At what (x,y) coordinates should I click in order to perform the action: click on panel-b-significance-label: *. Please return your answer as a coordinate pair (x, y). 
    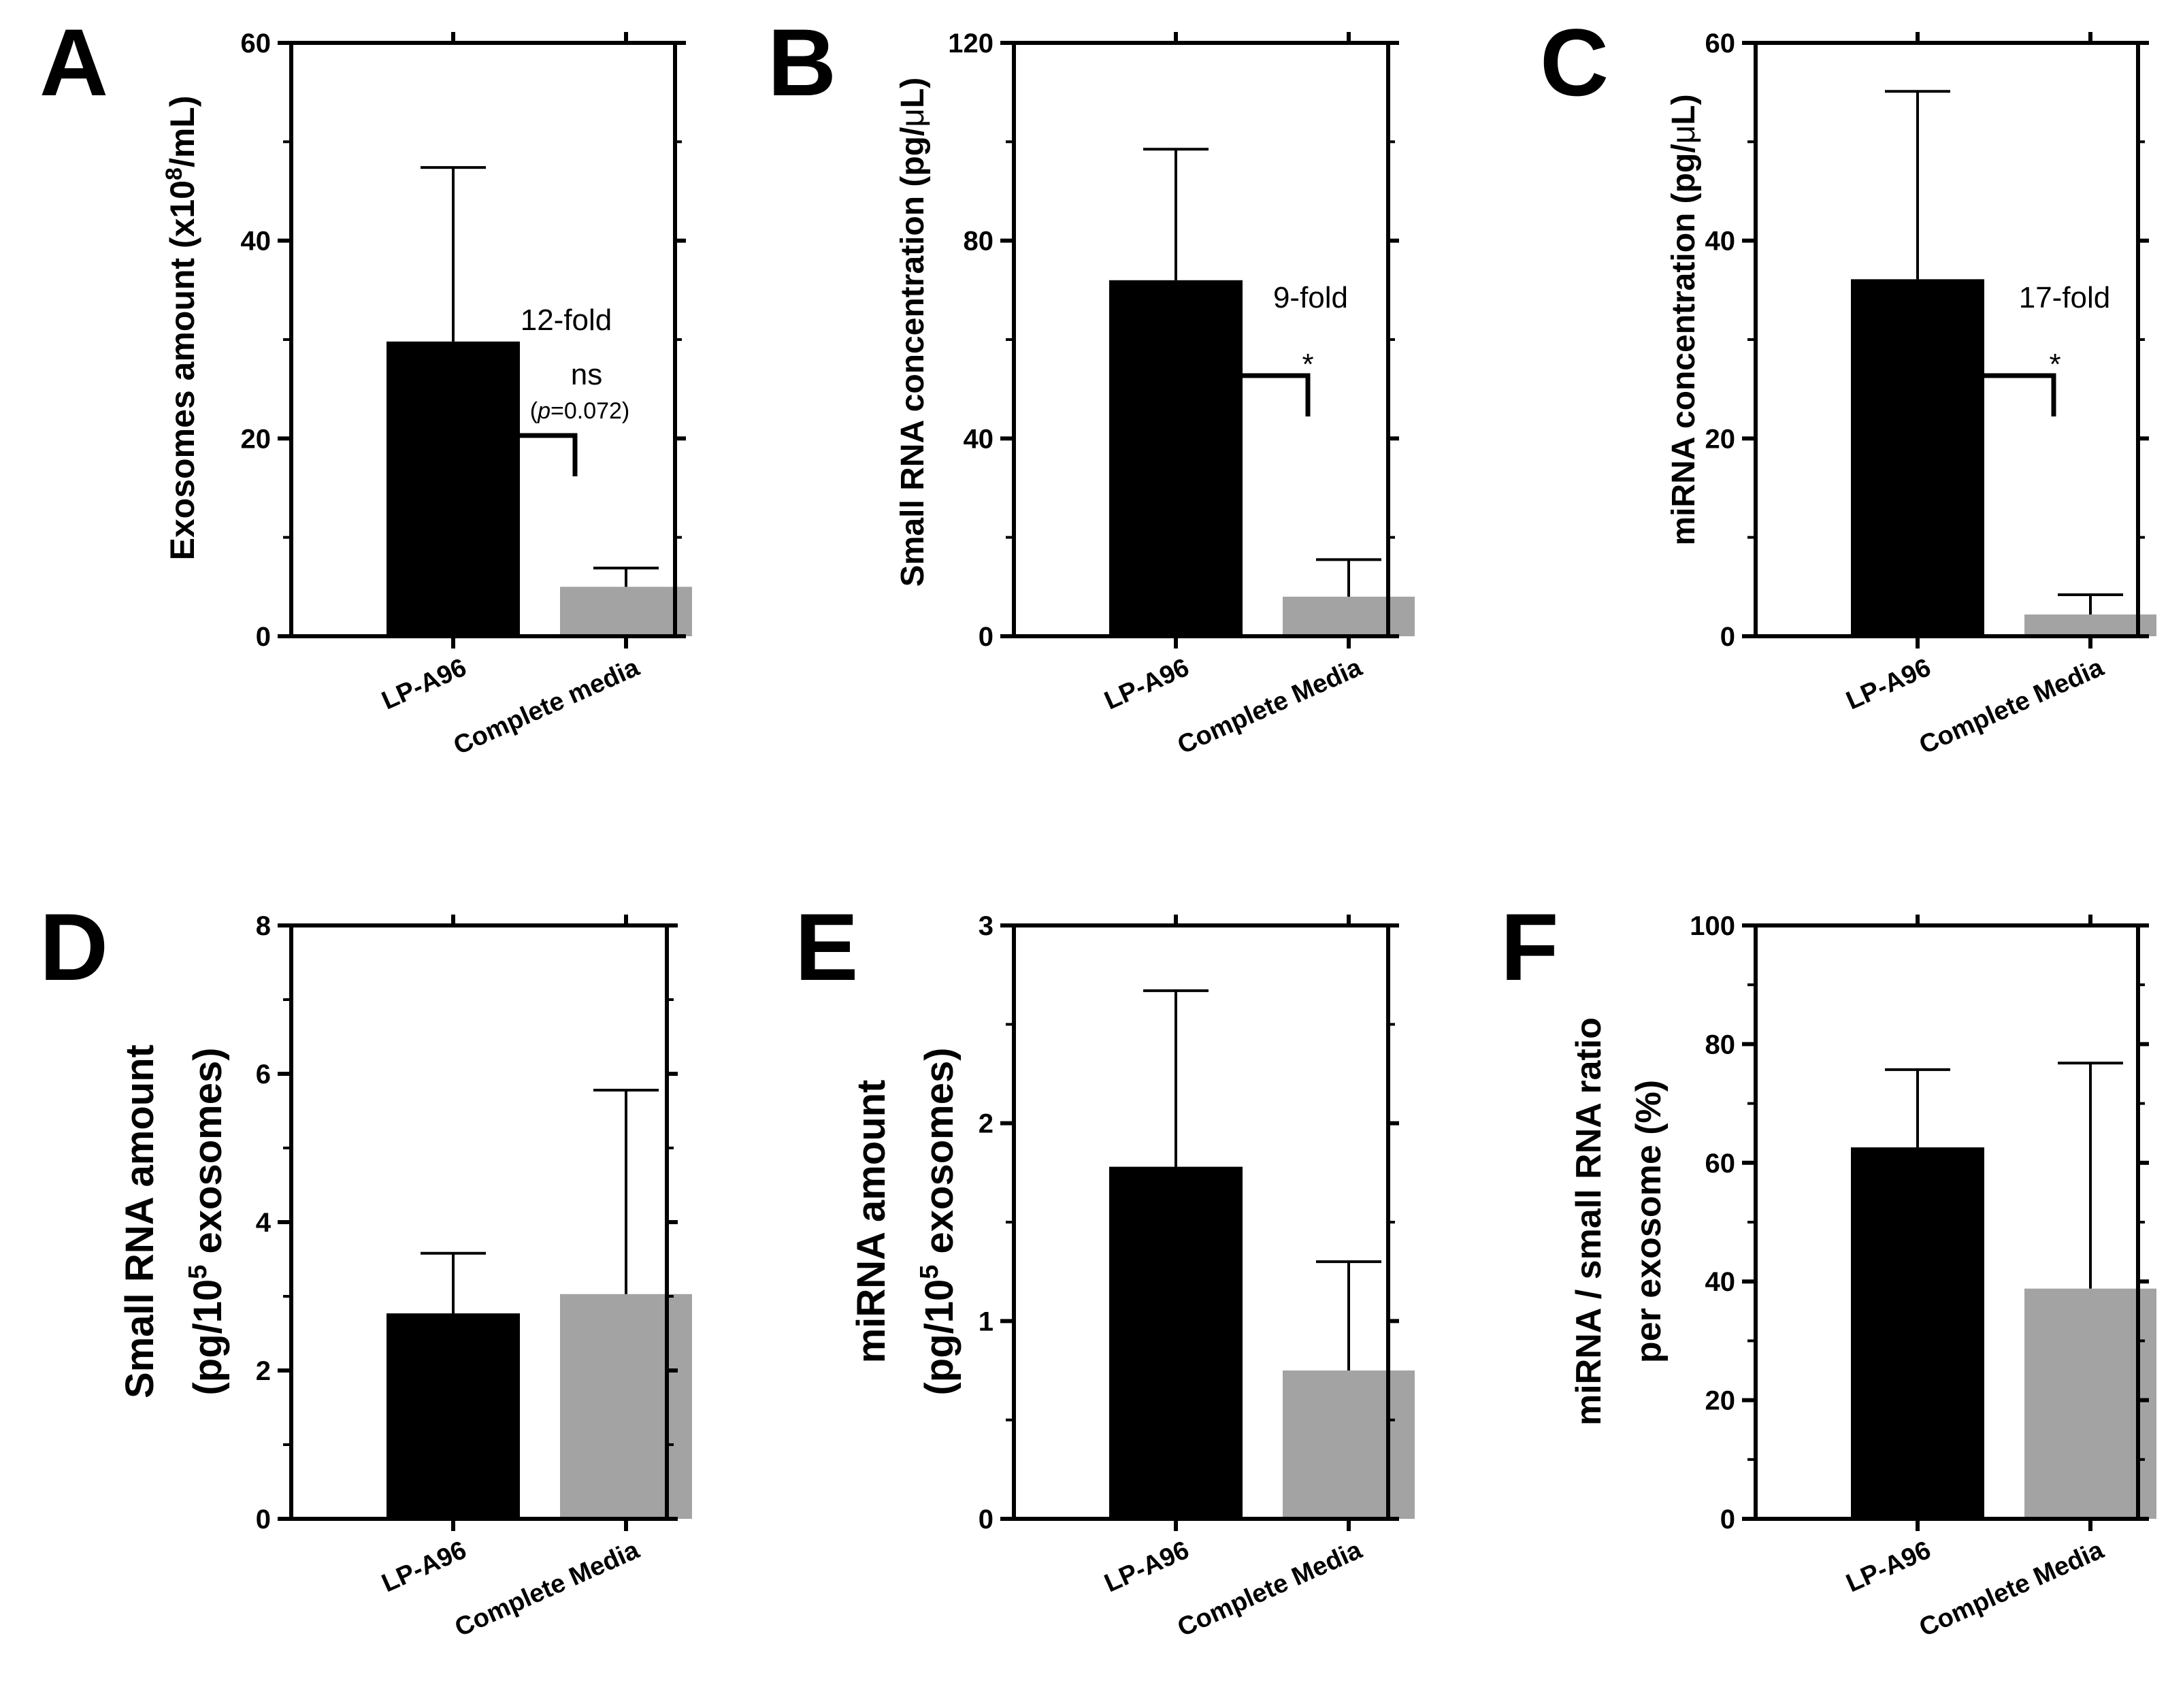
    Looking at the image, I should click on (1307, 364).